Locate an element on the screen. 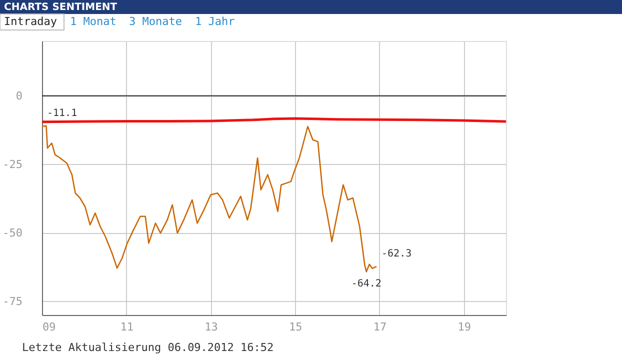 This screenshot has height=357, width=622. x-tick-label: 09 is located at coordinates (49, 327).